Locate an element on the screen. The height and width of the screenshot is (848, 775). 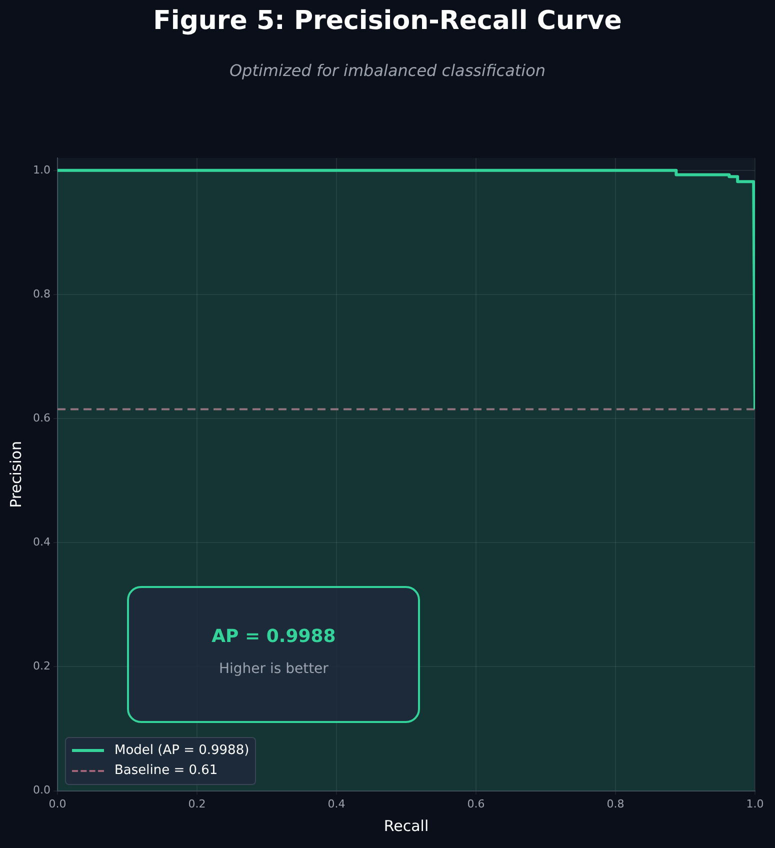
y-tick-label: 0.6 is located at coordinates (41, 417).